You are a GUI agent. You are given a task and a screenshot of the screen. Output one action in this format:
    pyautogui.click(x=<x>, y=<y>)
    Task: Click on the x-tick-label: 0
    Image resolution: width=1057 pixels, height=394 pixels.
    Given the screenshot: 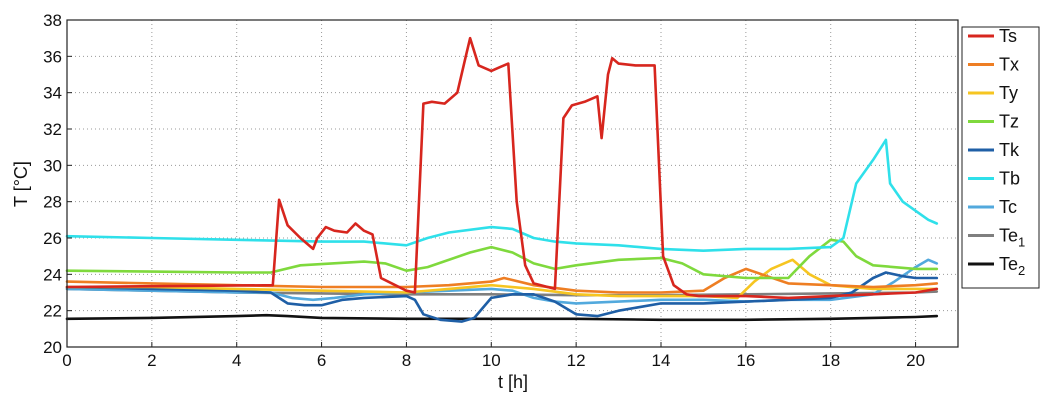 What is the action you would take?
    pyautogui.click(x=66, y=360)
    